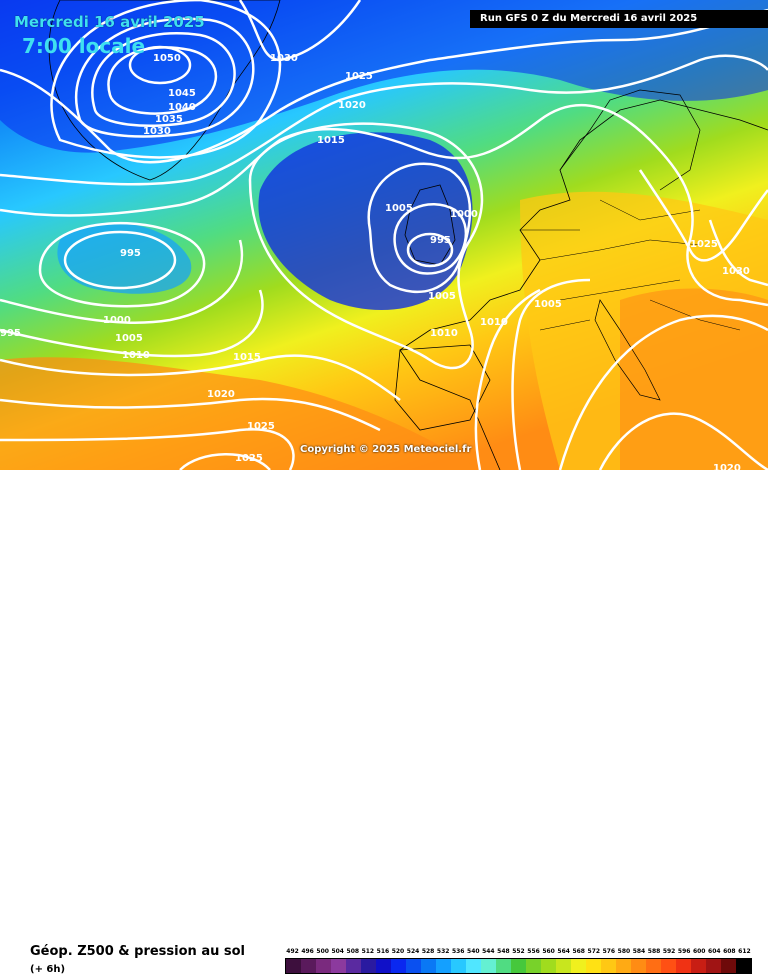 The image size is (768, 975). Describe the element at coordinates (507, 379) in the screenshot. I see `isobar-1010-e` at that location.